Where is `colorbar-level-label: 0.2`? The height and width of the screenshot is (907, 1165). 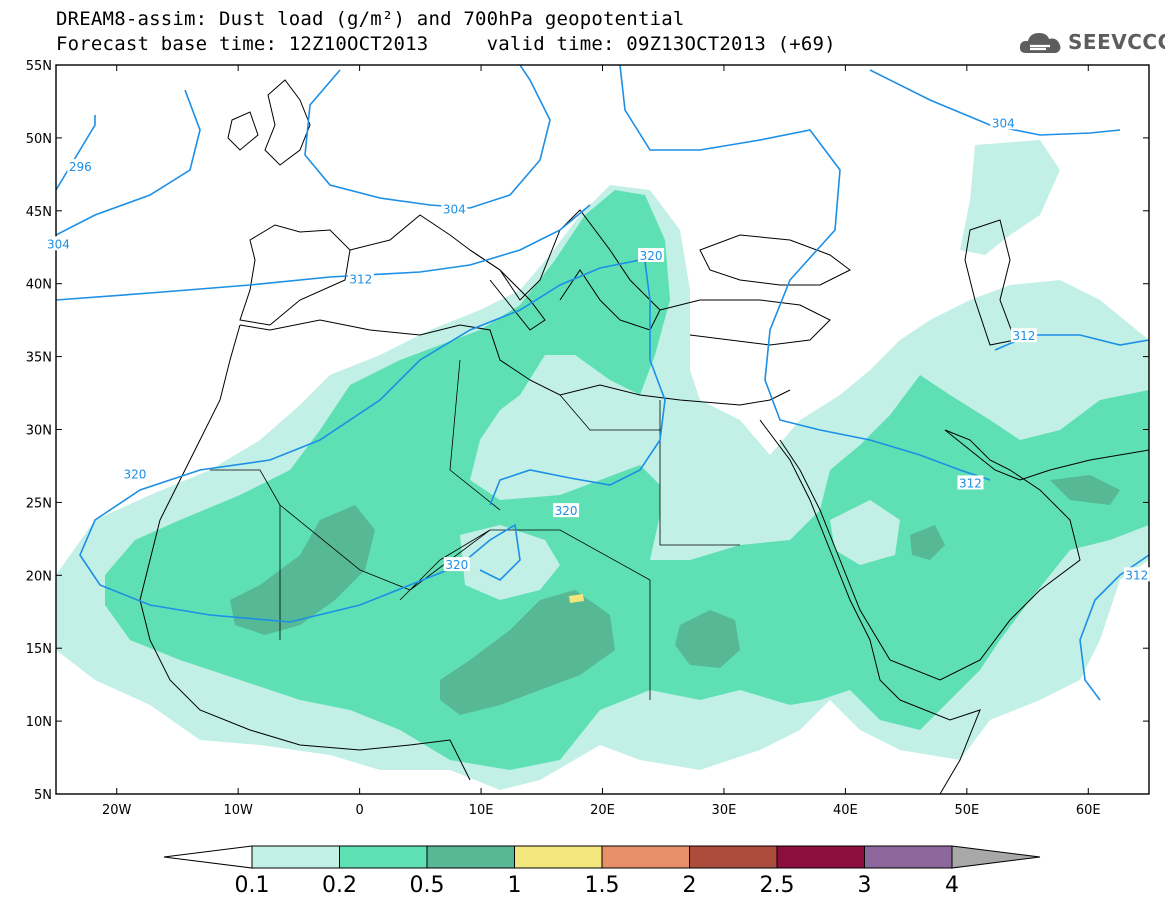
colorbar-level-label: 0.2 is located at coordinates (339, 885).